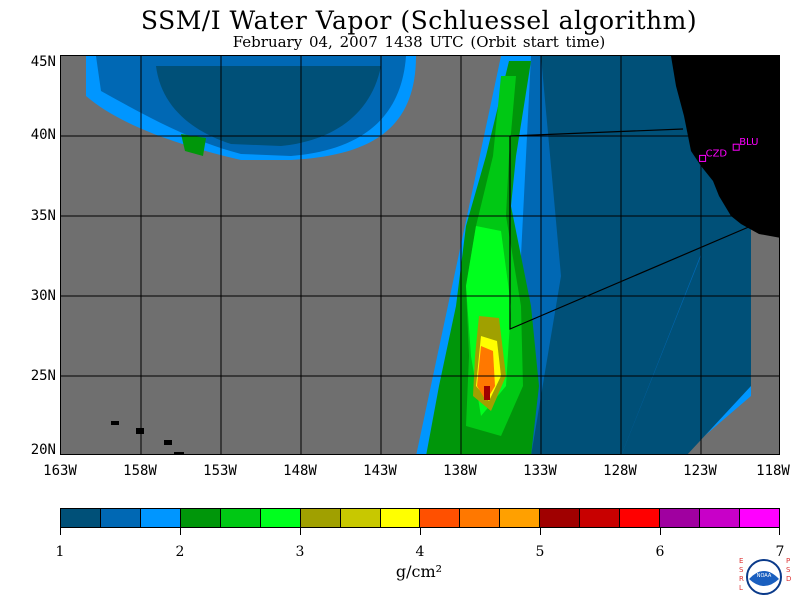  What do you see at coordinates (180, 552) in the screenshot?
I see `colorbar-tick-label: 2` at bounding box center [180, 552].